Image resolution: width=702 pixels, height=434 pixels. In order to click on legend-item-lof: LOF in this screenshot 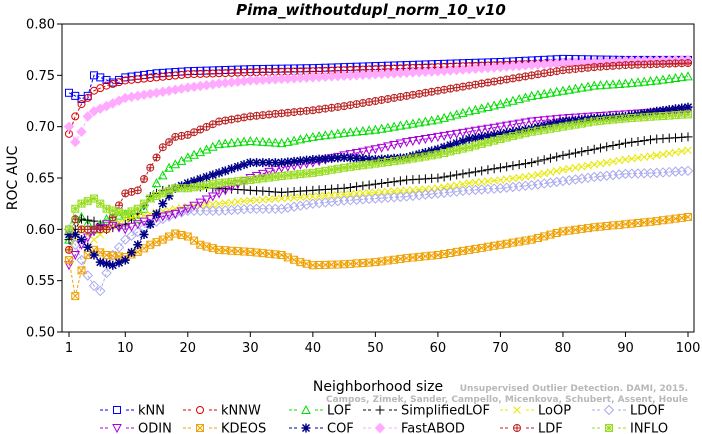, I will do `click(320, 411)`.